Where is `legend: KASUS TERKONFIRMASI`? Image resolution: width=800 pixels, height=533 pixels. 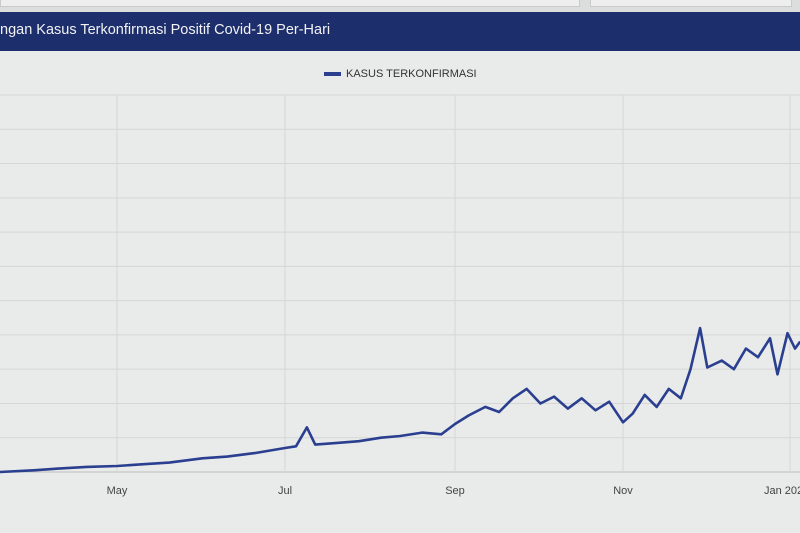
legend: KASUS TERKONFIRMASI is located at coordinates (400, 74).